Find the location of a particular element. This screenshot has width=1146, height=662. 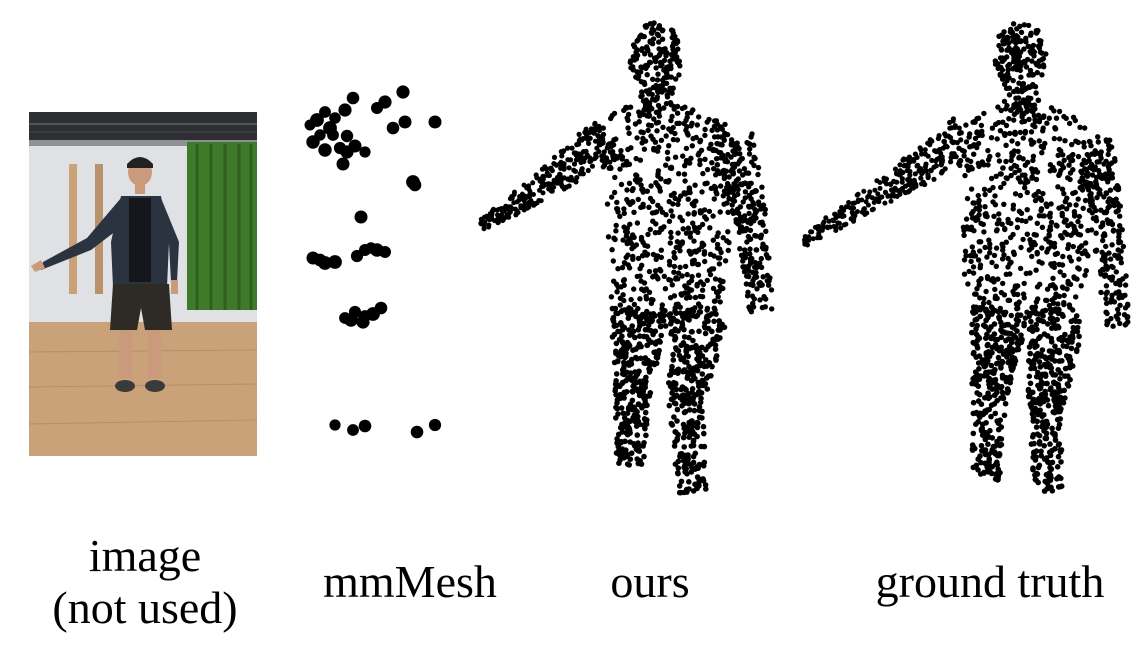

photo-curtain is located at coordinates (222, 226).